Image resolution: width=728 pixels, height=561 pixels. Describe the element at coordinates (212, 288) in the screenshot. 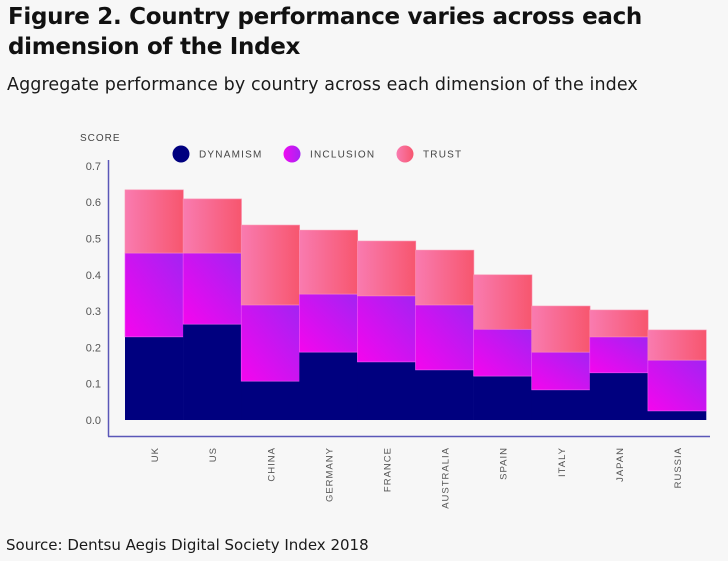

I see `bar-inclusion-us` at that location.